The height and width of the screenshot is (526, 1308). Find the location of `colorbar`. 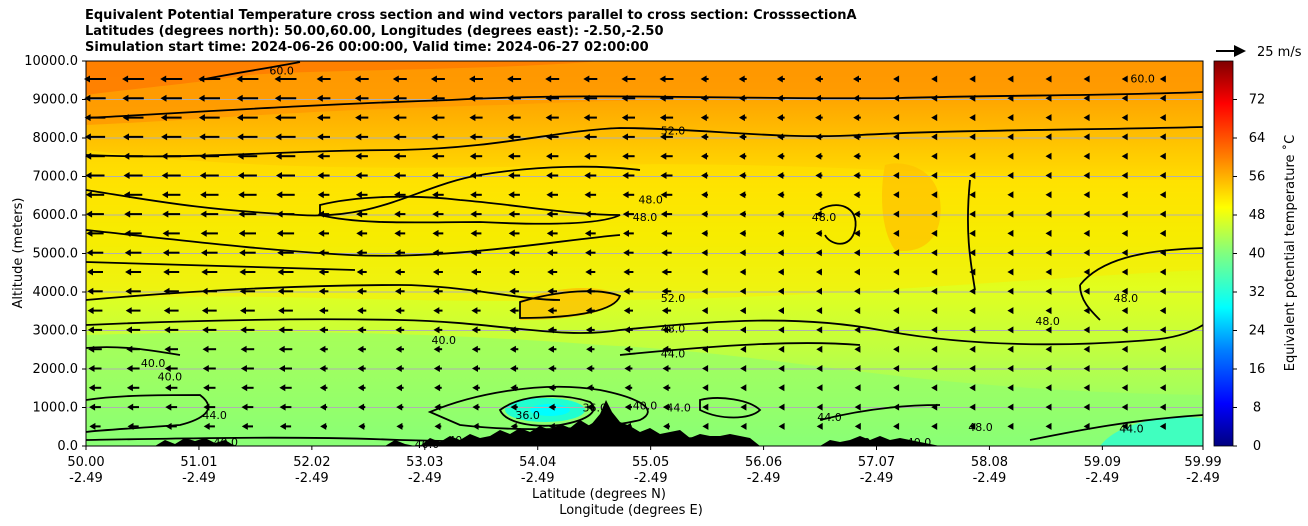

colorbar is located at coordinates (1223, 253).